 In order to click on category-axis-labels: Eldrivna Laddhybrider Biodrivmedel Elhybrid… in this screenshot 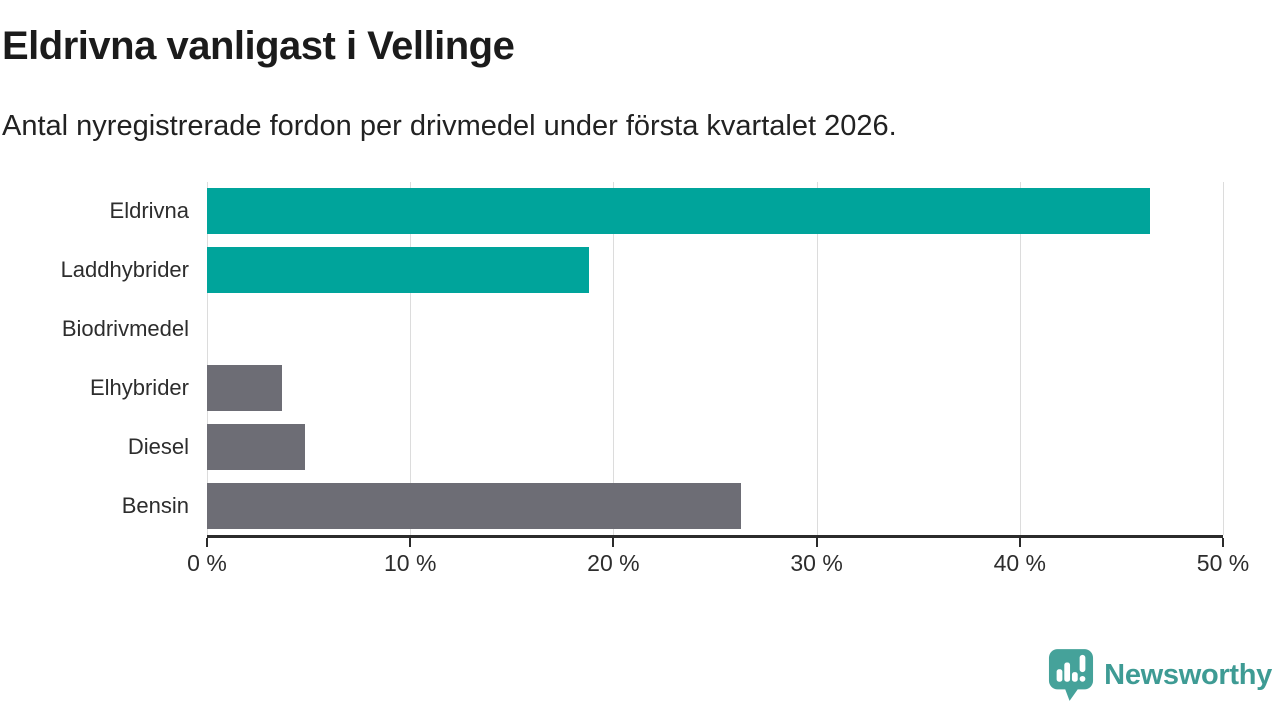, I will do `click(94, 358)`.